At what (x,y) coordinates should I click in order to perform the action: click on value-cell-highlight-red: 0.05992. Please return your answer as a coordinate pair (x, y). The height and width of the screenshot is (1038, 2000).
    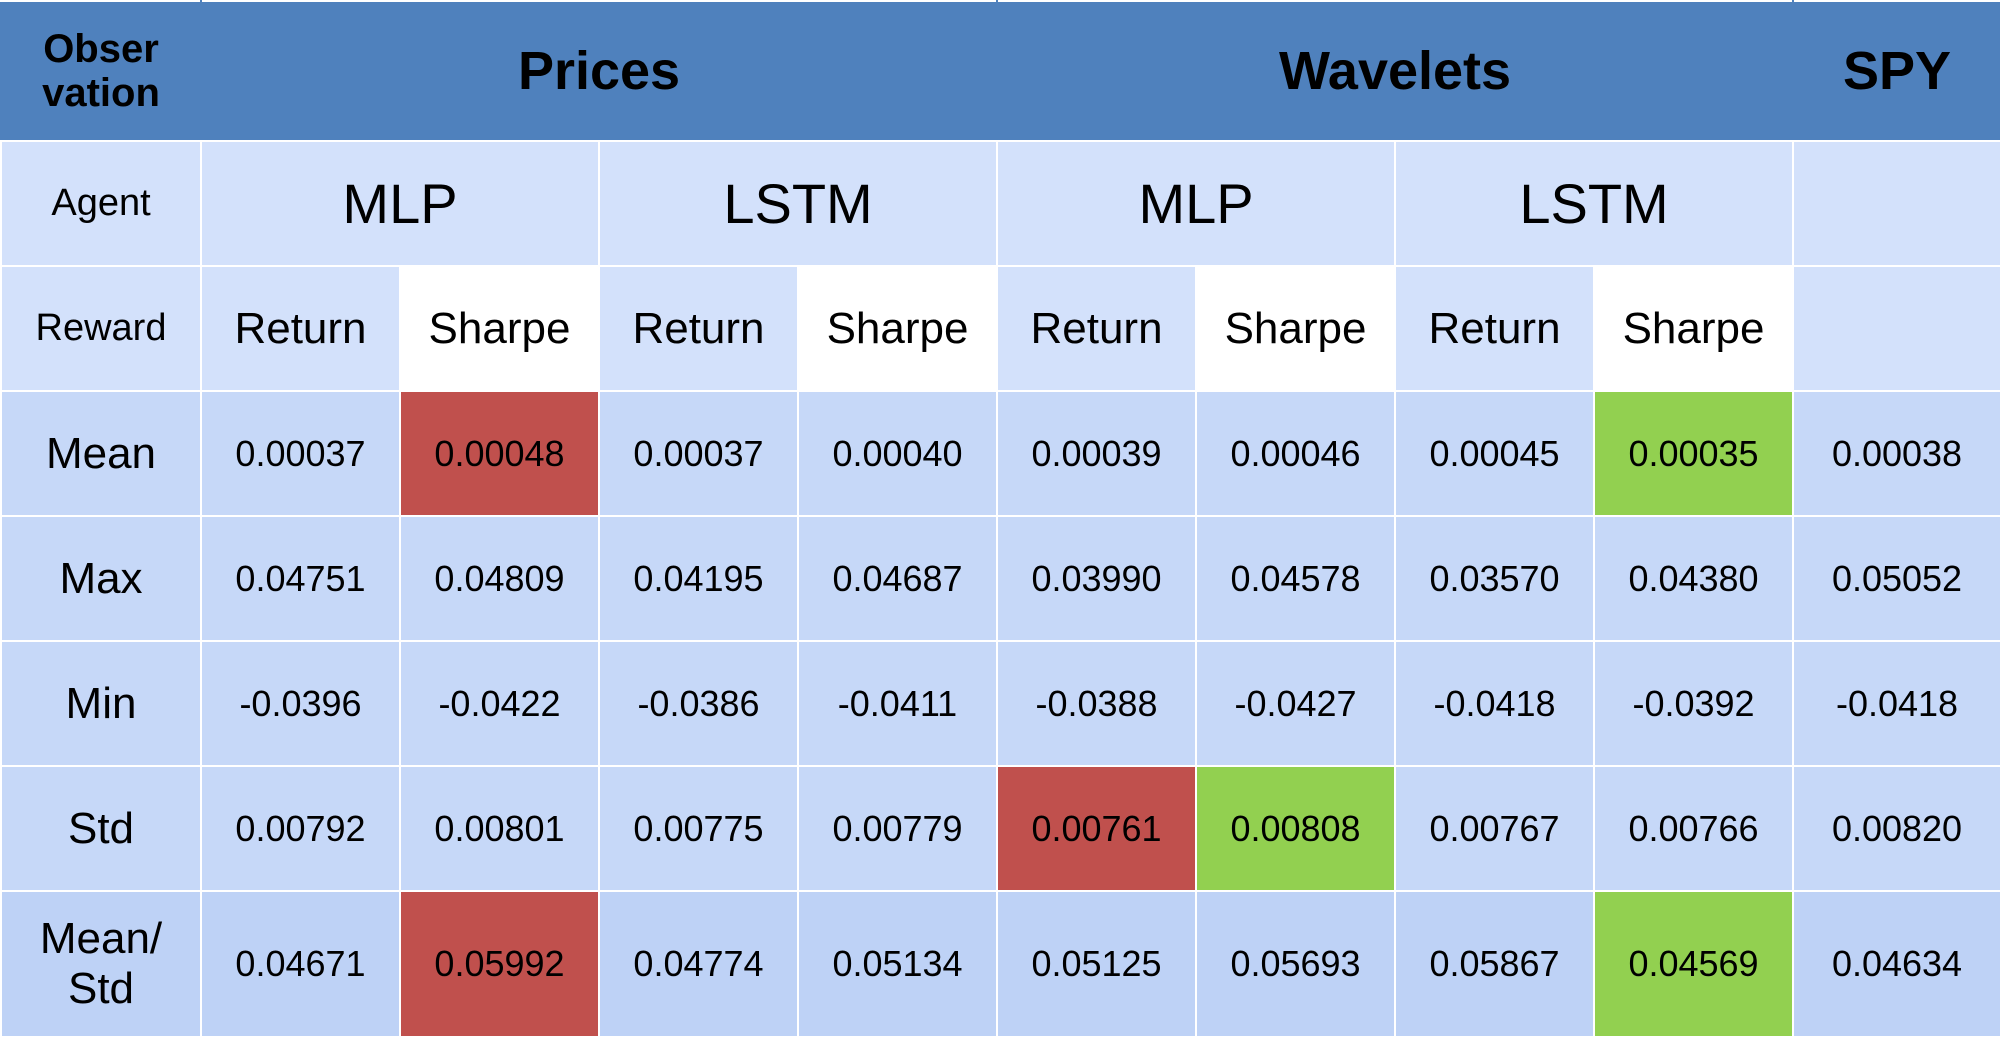
    Looking at the image, I should click on (499, 964).